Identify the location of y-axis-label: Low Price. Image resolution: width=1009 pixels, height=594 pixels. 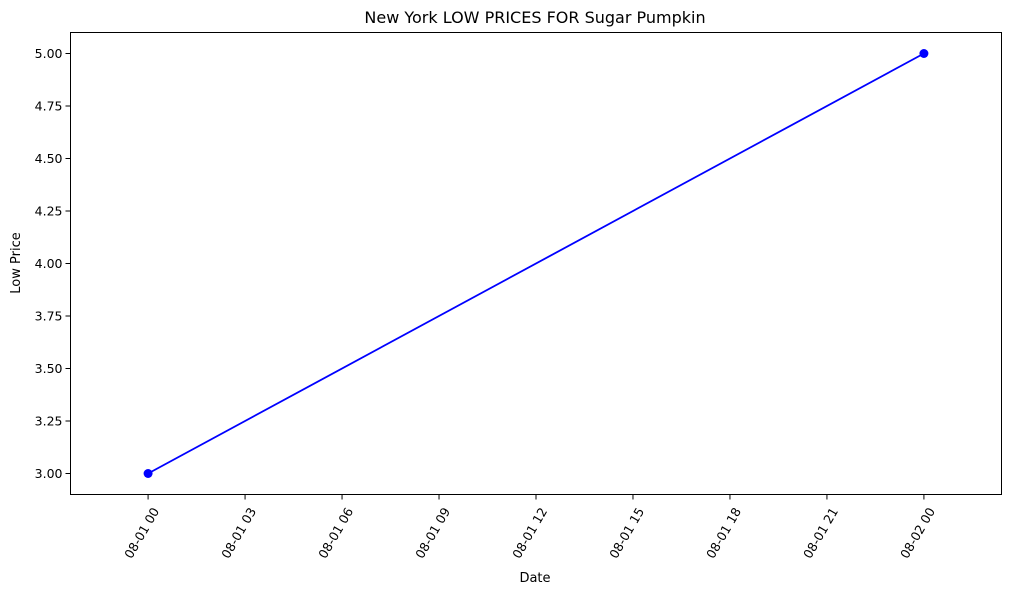
(16, 262).